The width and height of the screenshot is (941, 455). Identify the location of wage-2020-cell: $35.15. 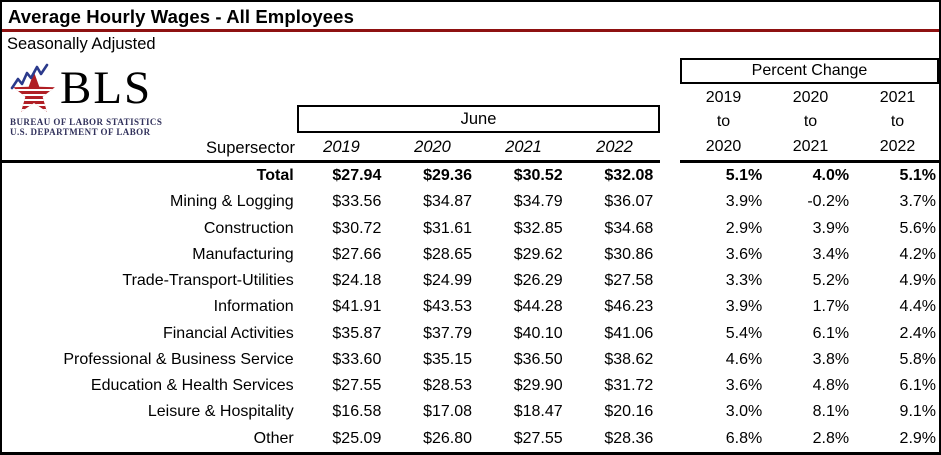
(447, 359).